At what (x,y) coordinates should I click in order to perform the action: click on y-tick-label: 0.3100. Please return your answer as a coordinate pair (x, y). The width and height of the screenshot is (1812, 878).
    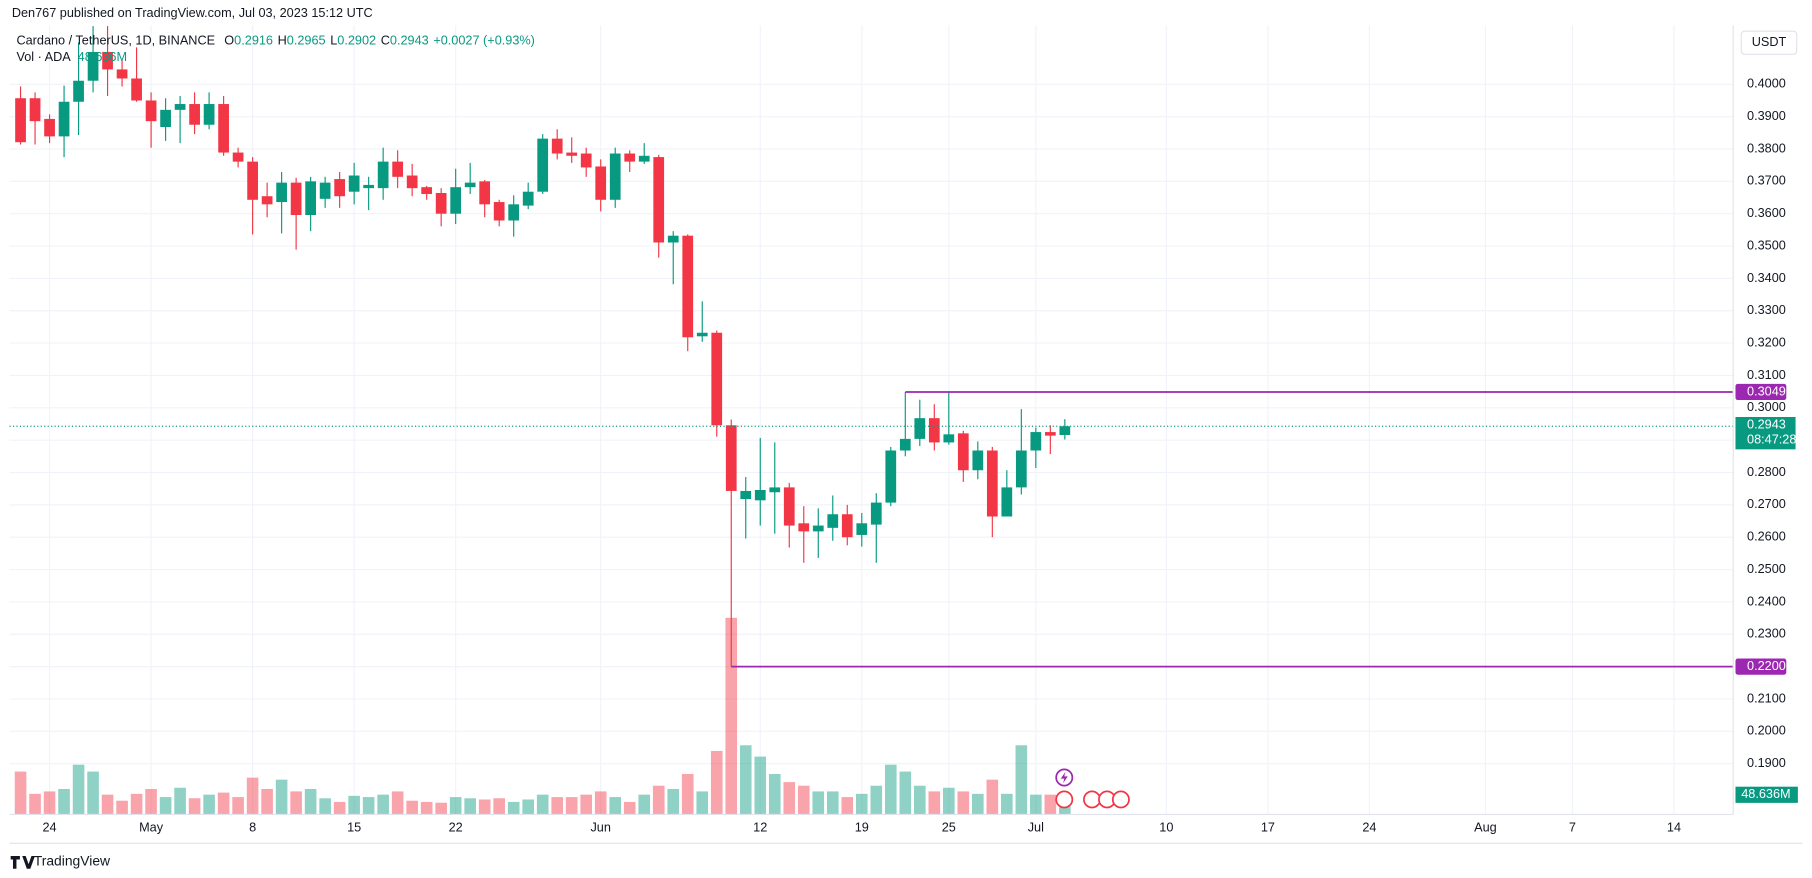
    Looking at the image, I should click on (1766, 375).